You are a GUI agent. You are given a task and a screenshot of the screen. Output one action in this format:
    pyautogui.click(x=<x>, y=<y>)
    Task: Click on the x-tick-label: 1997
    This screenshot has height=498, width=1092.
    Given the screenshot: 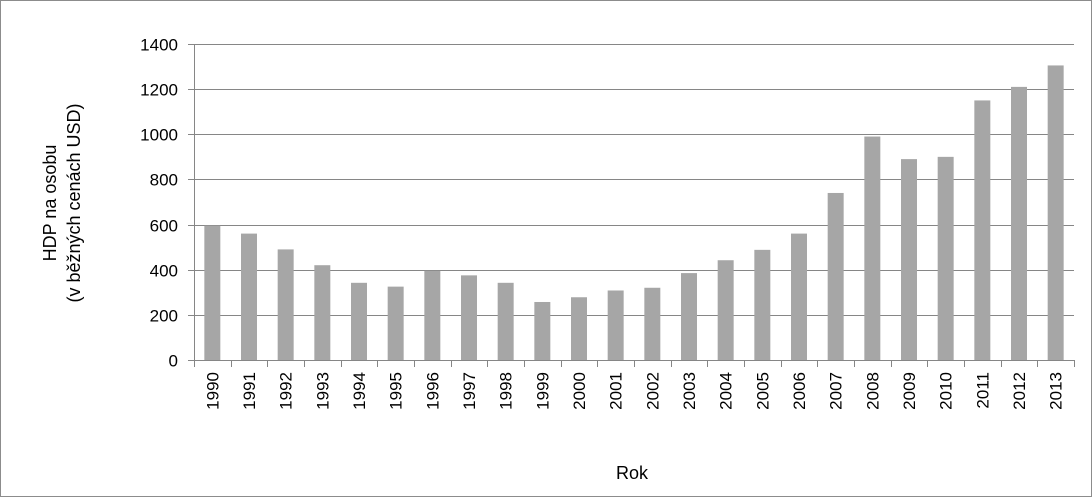 What is the action you would take?
    pyautogui.click(x=469, y=391)
    